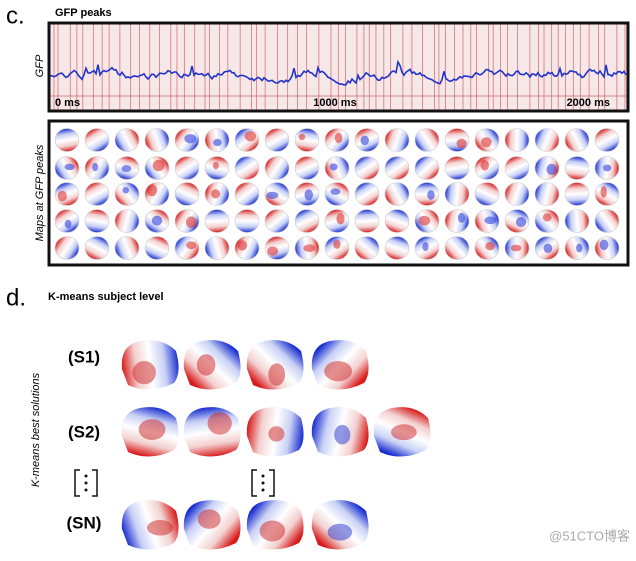  Describe the element at coordinates (334, 103) in the screenshot. I see `time-label: 1000 ms` at that location.